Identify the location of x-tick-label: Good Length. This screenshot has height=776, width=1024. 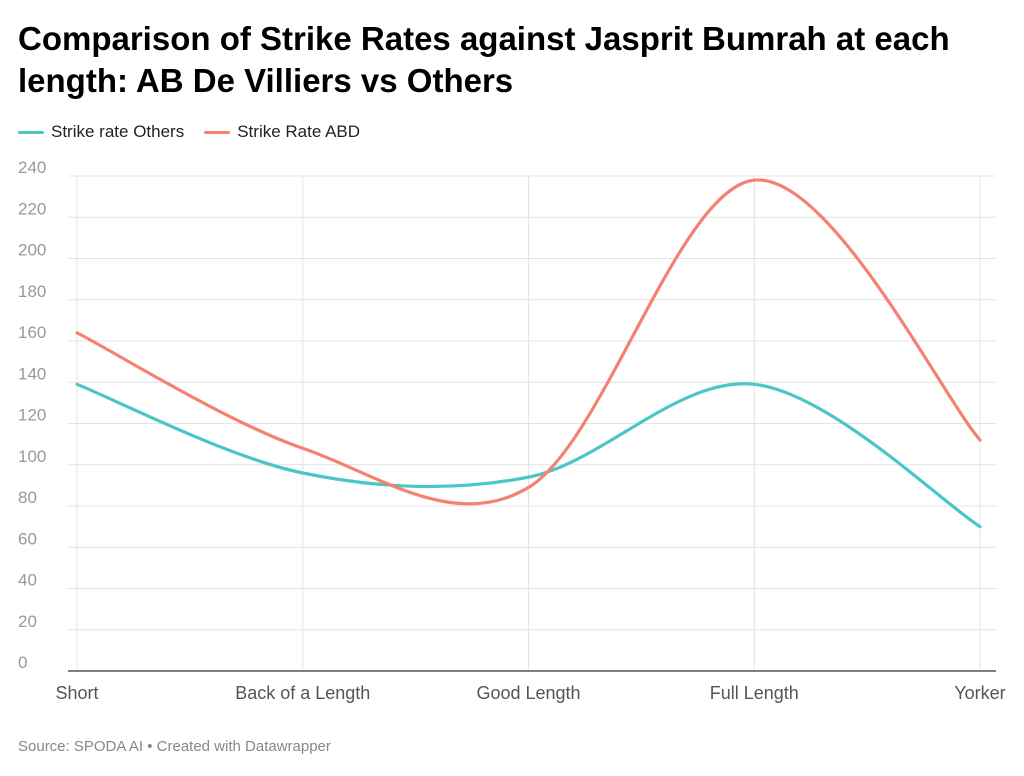
(528, 693).